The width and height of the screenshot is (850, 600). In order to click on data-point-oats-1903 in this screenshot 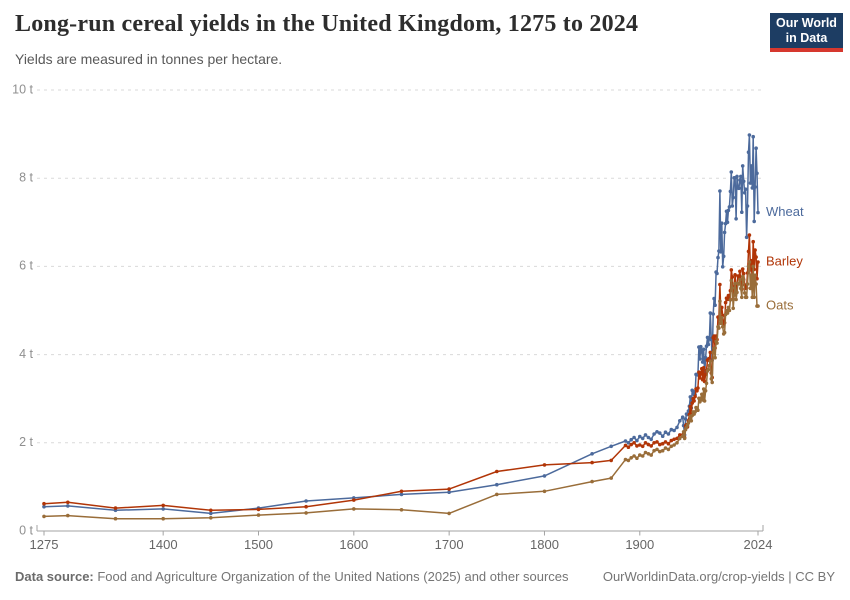, I will do `click(642, 456)`.